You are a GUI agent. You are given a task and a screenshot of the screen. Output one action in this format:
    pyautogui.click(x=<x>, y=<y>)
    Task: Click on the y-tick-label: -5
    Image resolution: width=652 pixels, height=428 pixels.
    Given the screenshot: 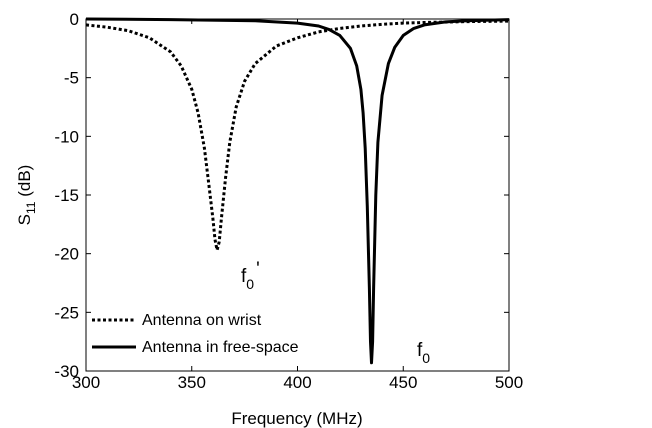 What is the action you would take?
    pyautogui.click(x=71, y=78)
    